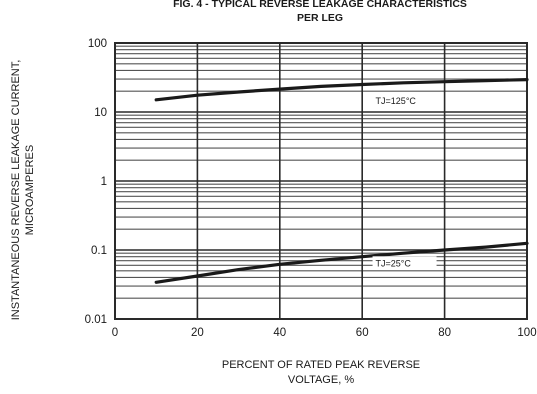  I want to click on x-tick-label: 60, so click(362, 333).